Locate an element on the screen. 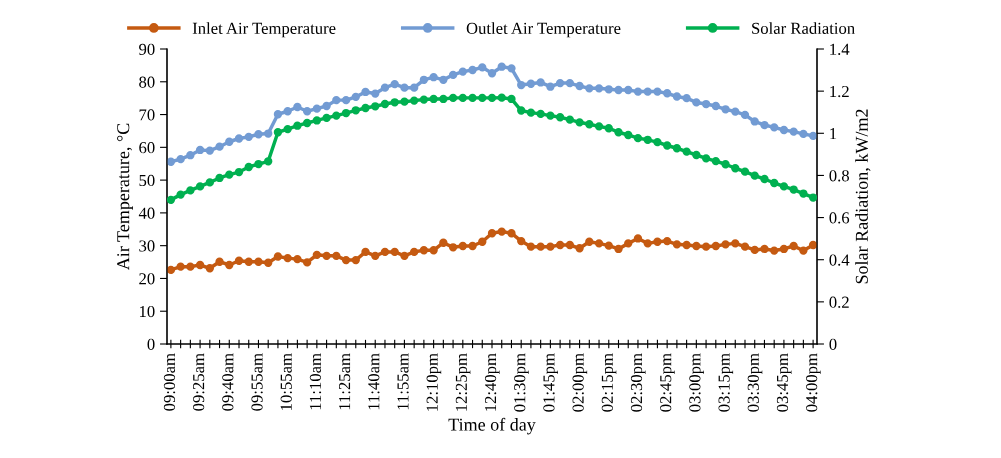 Image resolution: width=1001 pixels, height=458 pixels. y2-tick-label: 0.8 is located at coordinates (839, 176).